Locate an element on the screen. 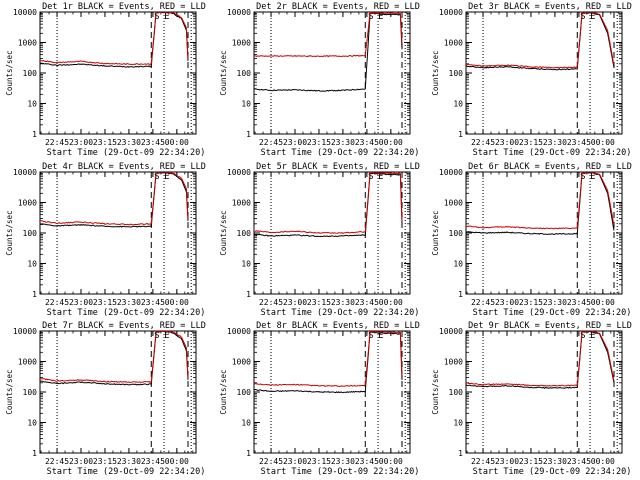  panel-title: Det 6r BLACK = Events, RED = LLD is located at coordinates (550, 167).